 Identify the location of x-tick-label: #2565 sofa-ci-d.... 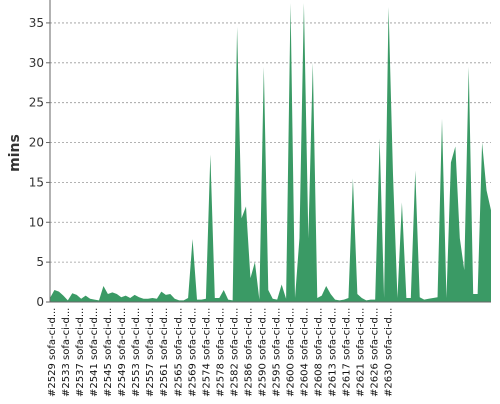
(178, 352).